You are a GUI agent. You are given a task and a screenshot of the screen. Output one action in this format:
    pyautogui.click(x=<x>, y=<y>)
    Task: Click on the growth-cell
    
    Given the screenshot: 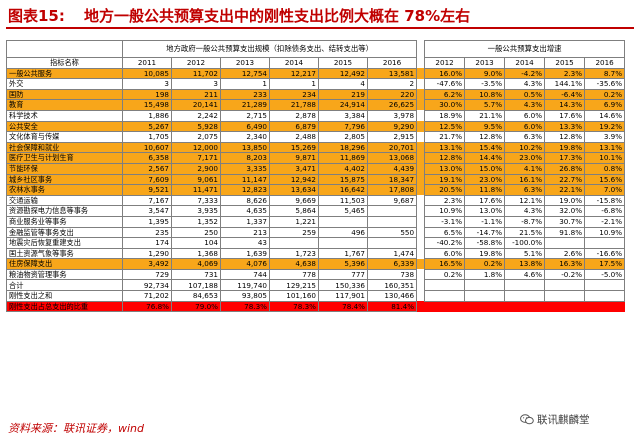 What is the action you would take?
    pyautogui.click(x=605, y=296)
    